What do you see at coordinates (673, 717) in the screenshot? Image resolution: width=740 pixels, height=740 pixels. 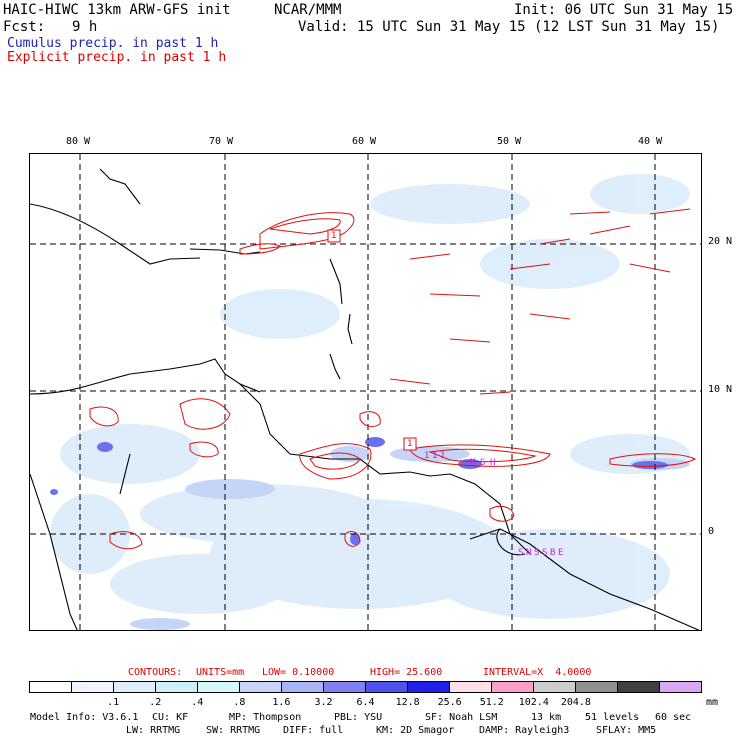 I see `model-timestep: 60 sec` at bounding box center [673, 717].